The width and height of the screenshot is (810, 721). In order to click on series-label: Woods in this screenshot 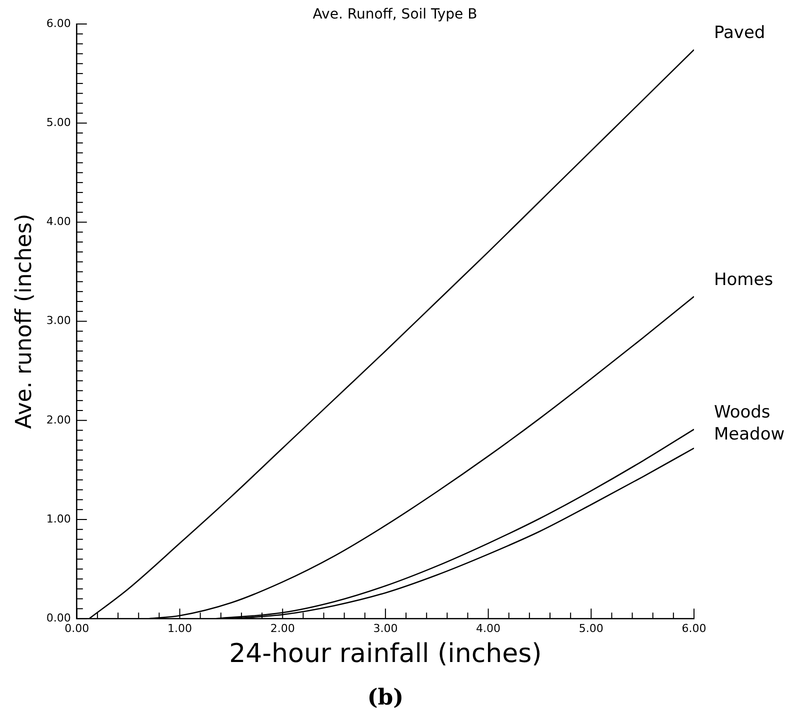, I will do `click(742, 412)`.